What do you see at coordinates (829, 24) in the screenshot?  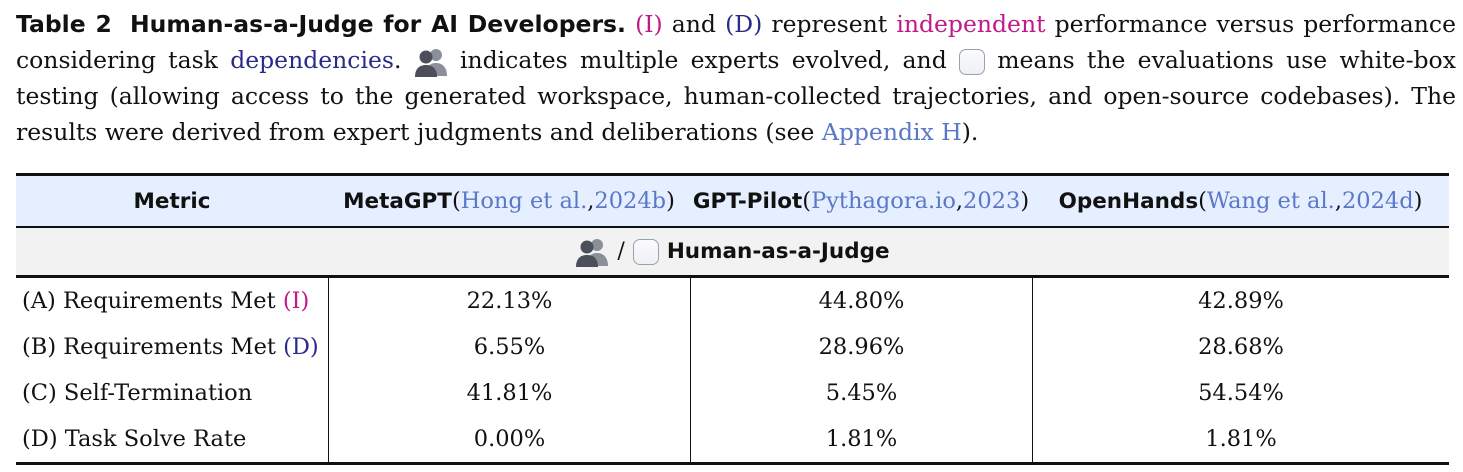 I see `caption-text-2: represent` at bounding box center [829, 24].